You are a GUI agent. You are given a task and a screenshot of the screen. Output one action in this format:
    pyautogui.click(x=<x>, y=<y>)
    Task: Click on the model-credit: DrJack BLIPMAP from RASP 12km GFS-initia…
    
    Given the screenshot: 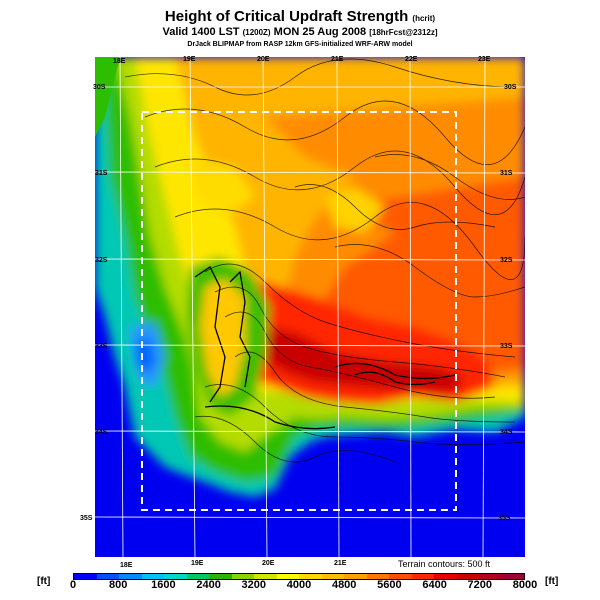 What is the action you would take?
    pyautogui.click(x=300, y=44)
    